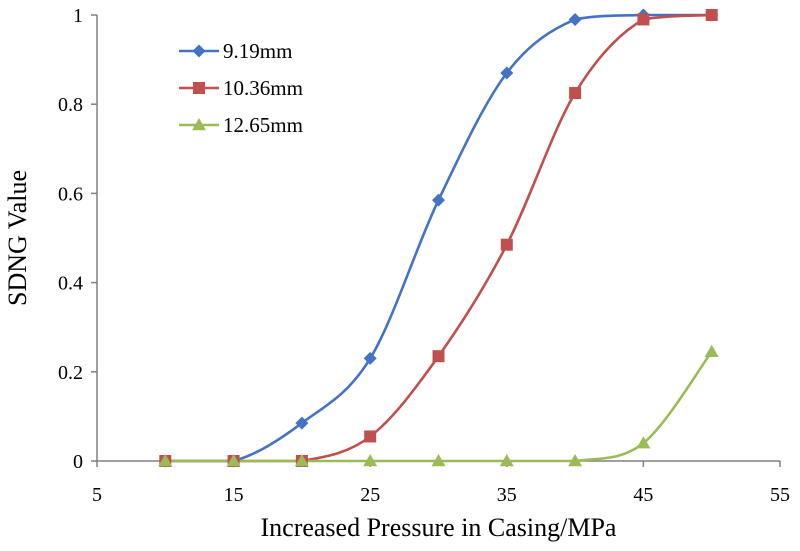  Describe the element at coordinates (506, 244) in the screenshot. I see `data-point-10.36mm-35` at that location.